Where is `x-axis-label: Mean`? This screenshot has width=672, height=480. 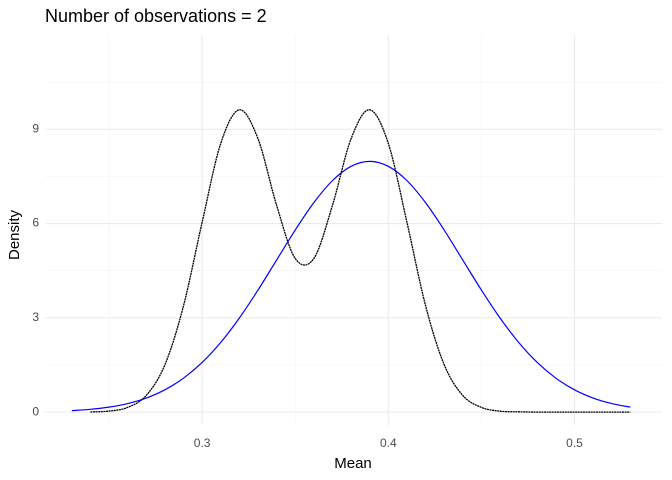 x-axis-label: Mean is located at coordinates (353, 463).